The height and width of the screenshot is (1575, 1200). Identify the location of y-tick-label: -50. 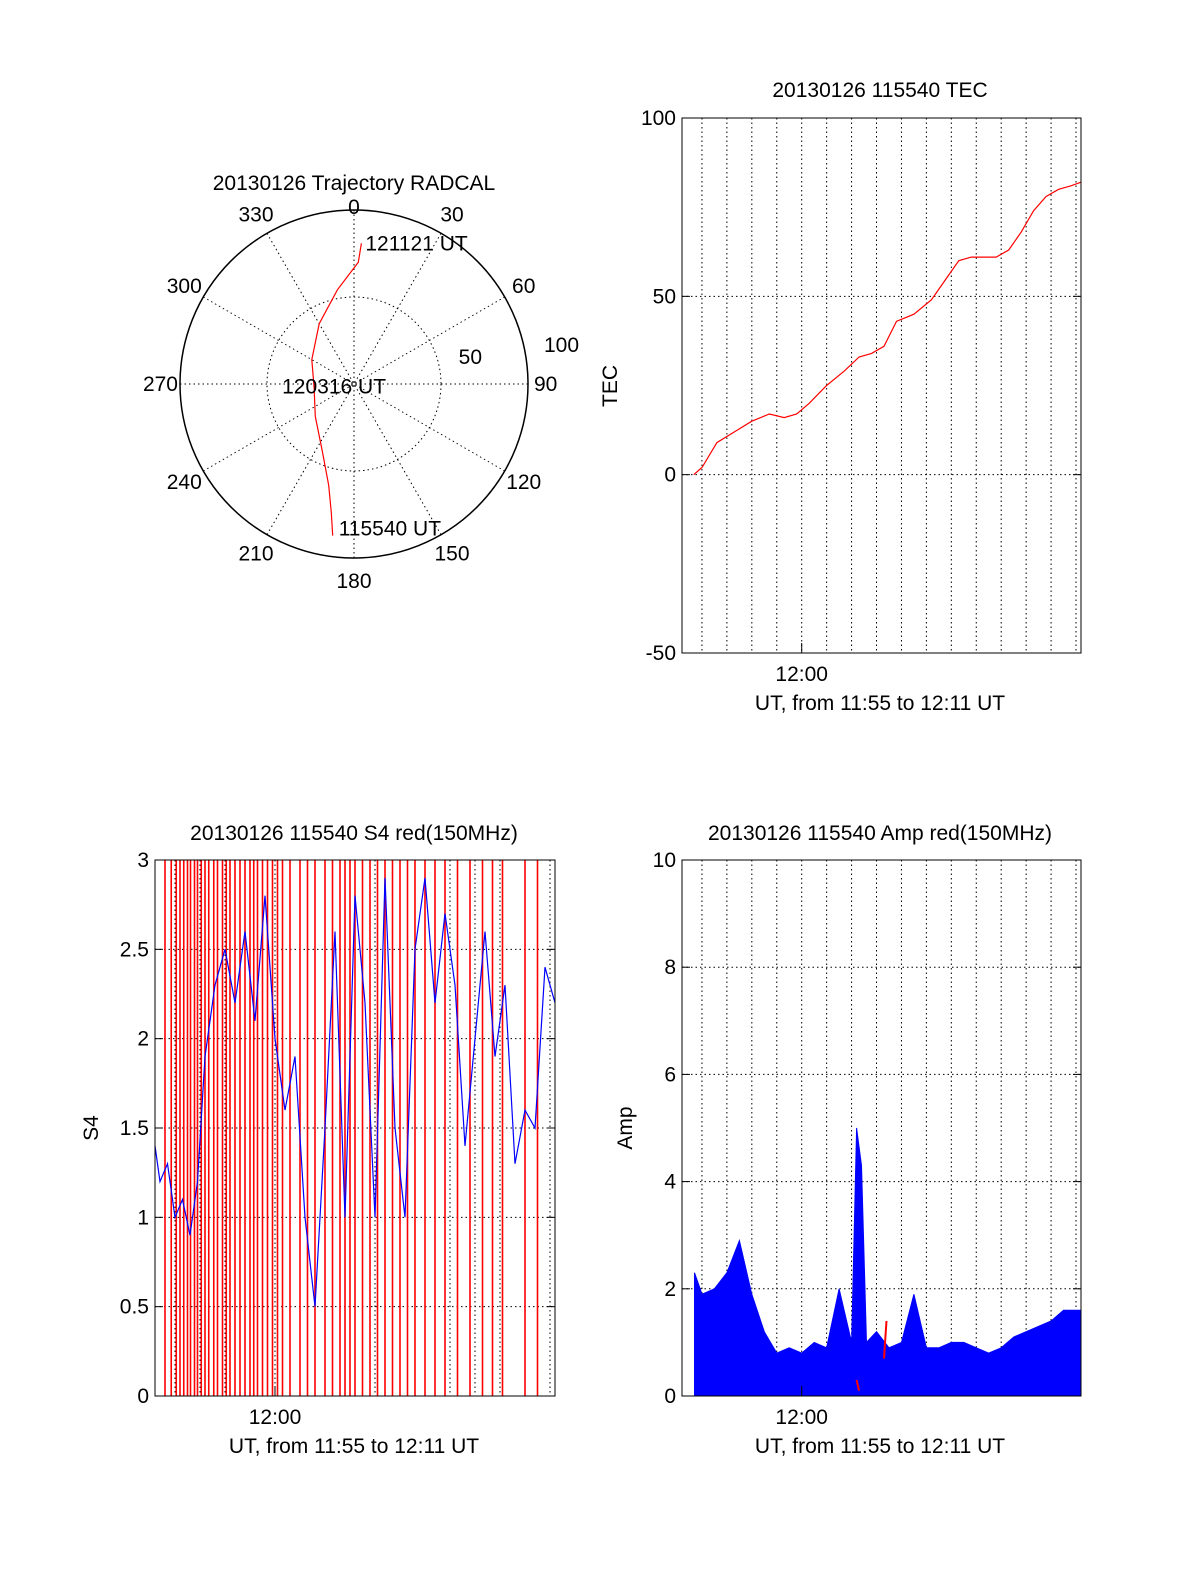
(661, 653).